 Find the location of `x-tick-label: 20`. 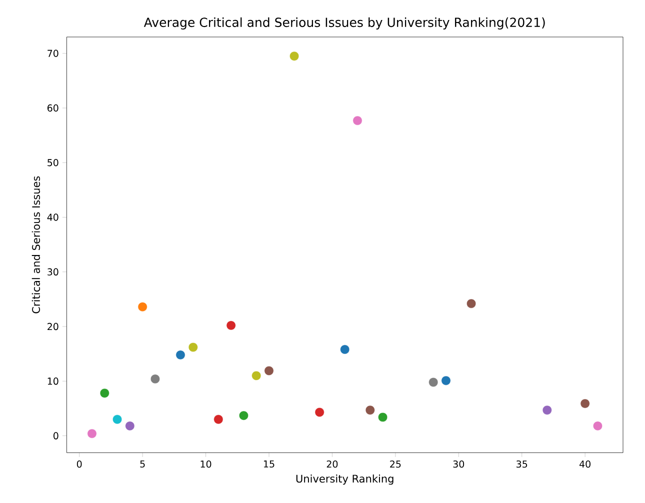

x-tick-label: 20 is located at coordinates (332, 464).